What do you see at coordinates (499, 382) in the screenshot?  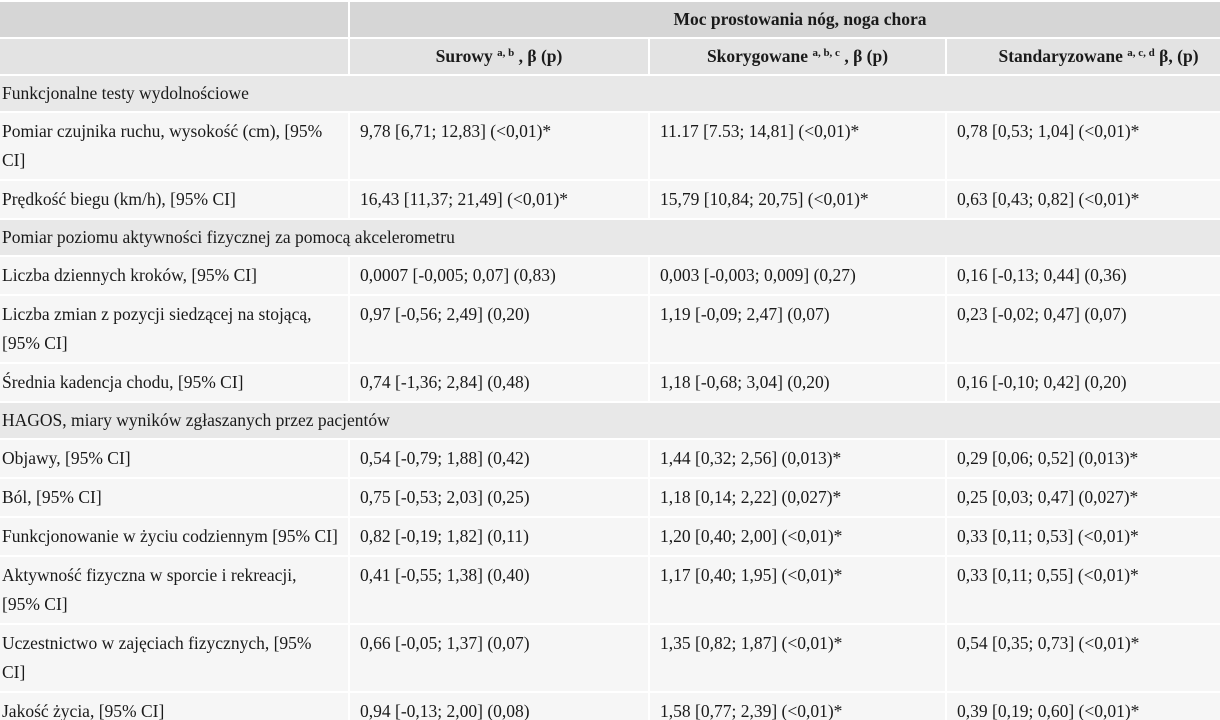 I see `value-cell: 0,74 [-1,36; 2,84] (0,48)` at bounding box center [499, 382].